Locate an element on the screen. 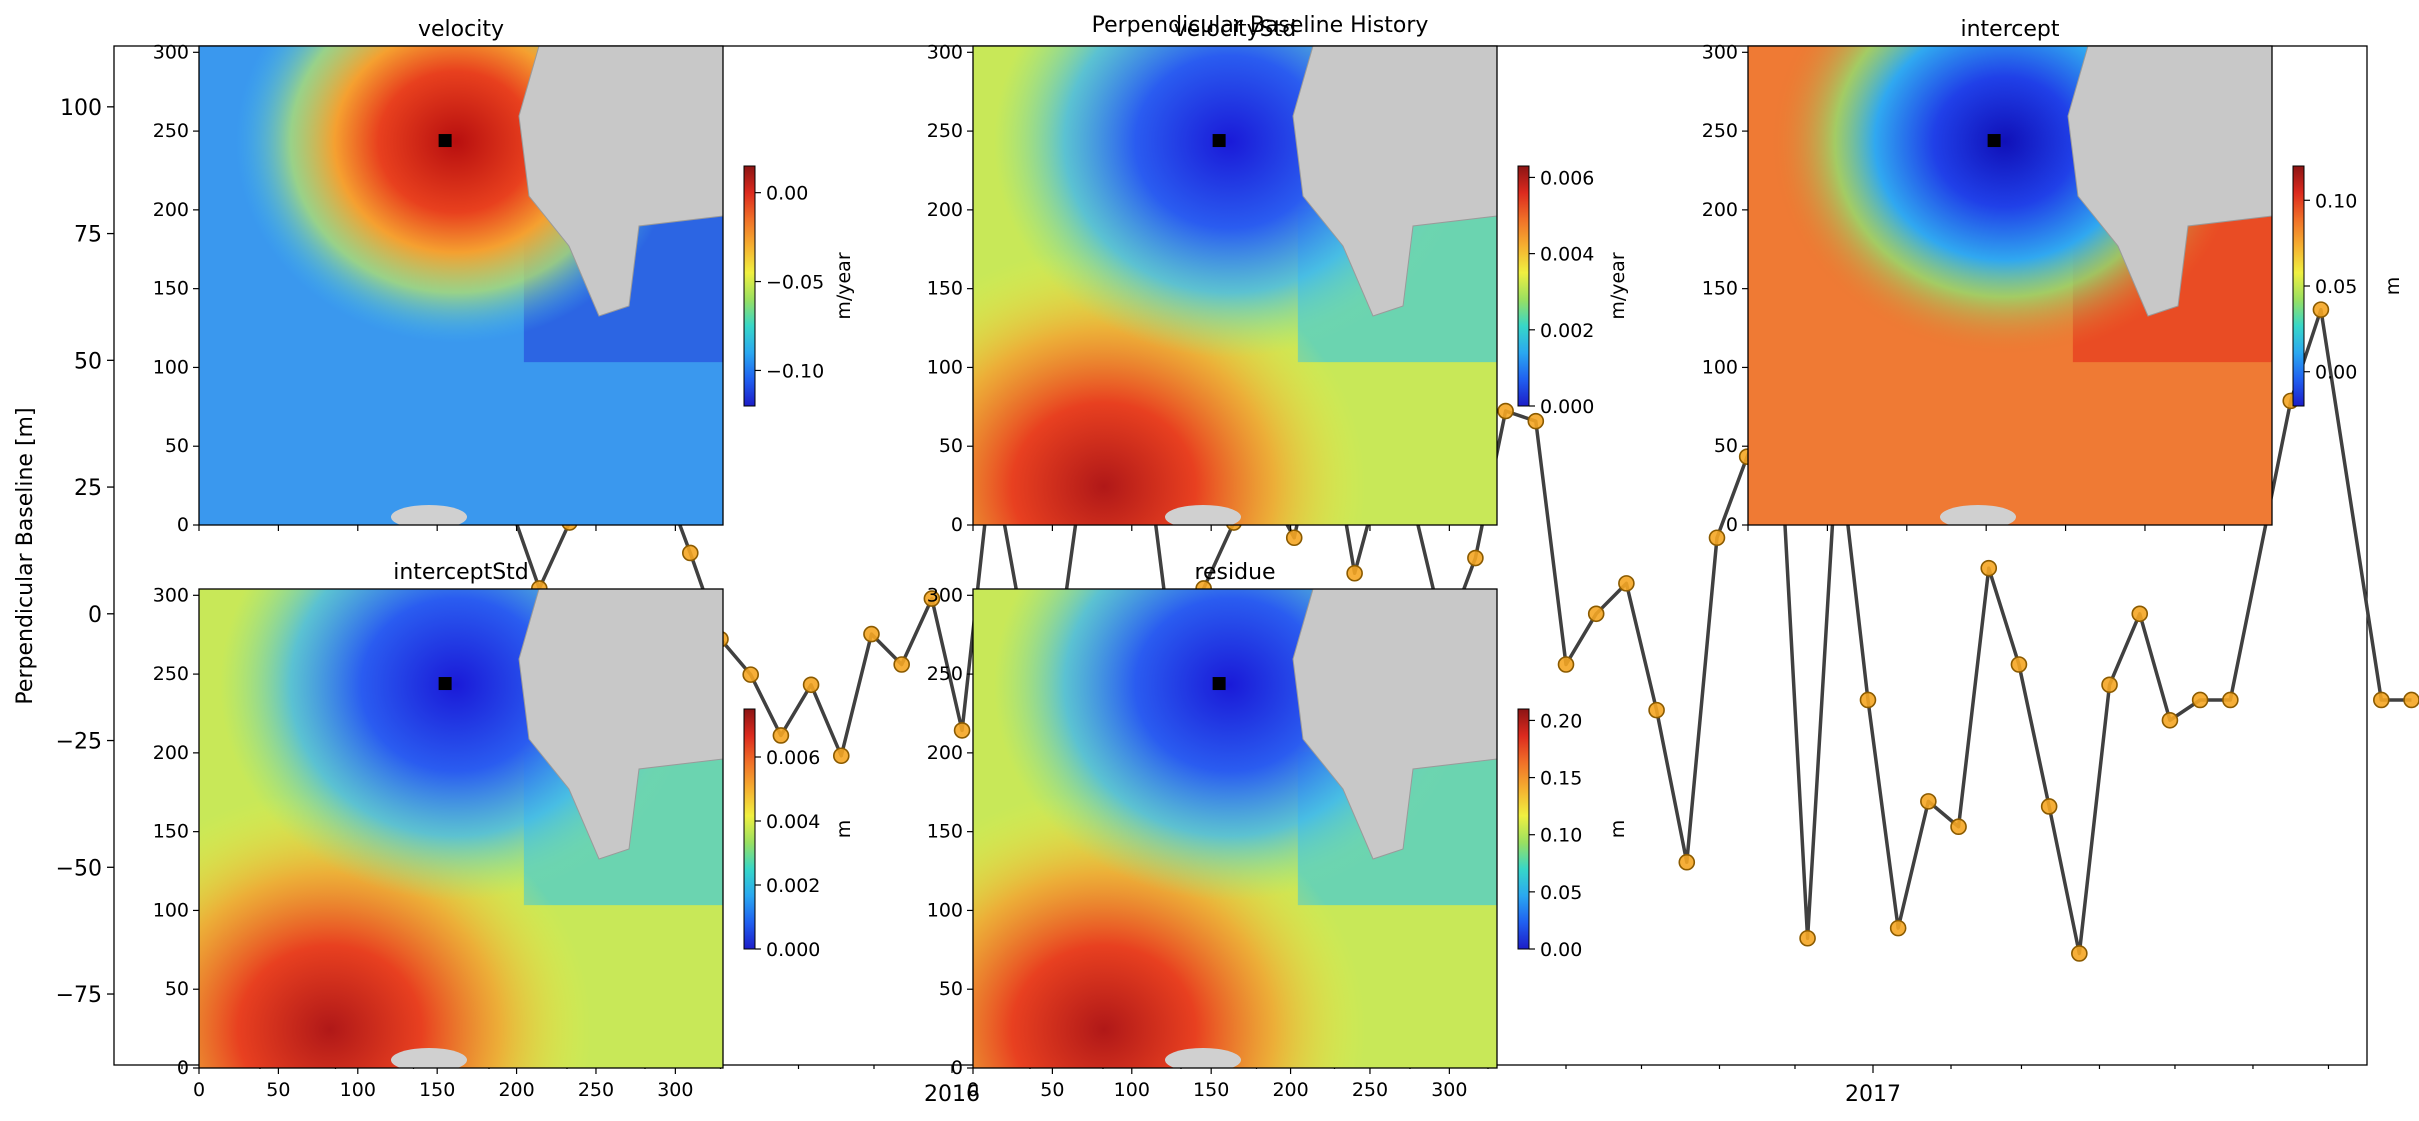 The width and height of the screenshot is (2419, 1121). colorbar-tick-label: 0.20 is located at coordinates (1561, 721).